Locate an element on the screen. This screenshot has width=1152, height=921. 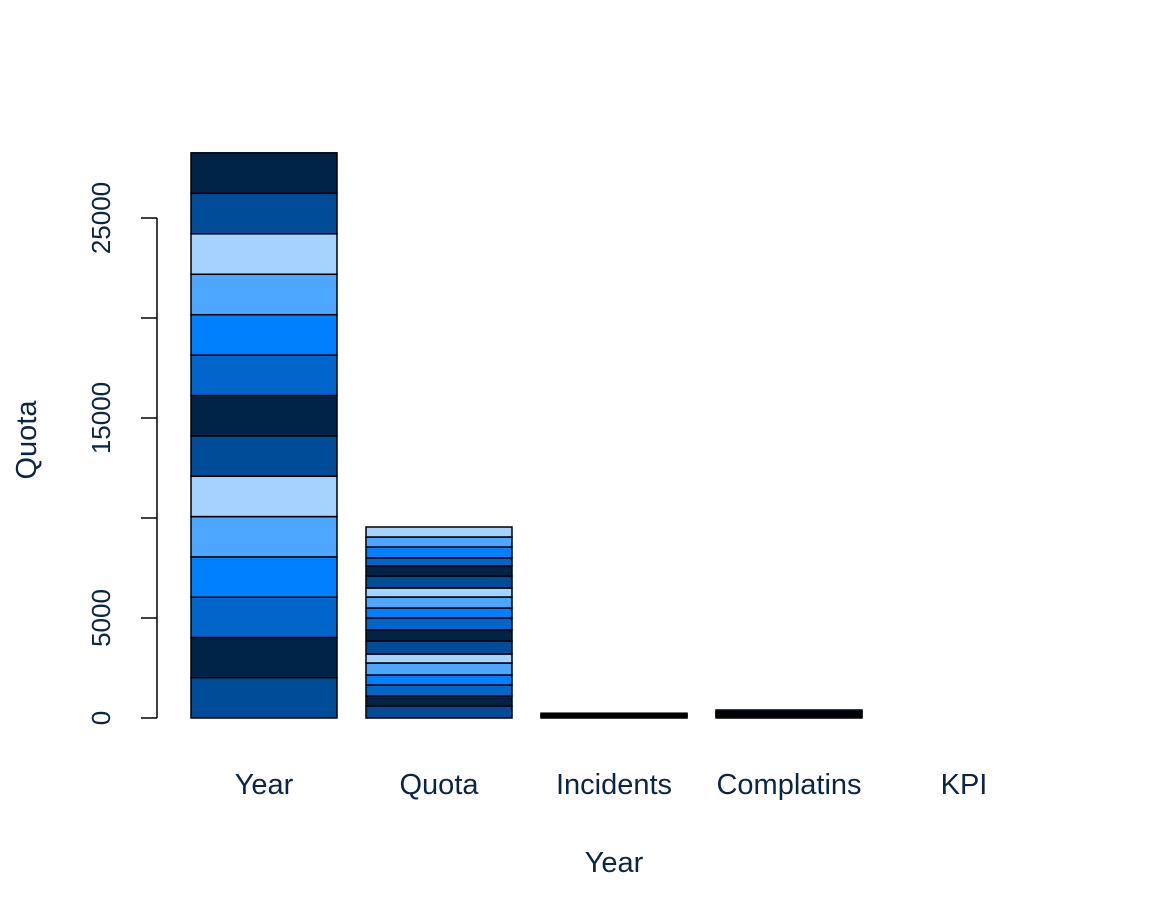
x-tick-label: Incidents is located at coordinates (614, 785).